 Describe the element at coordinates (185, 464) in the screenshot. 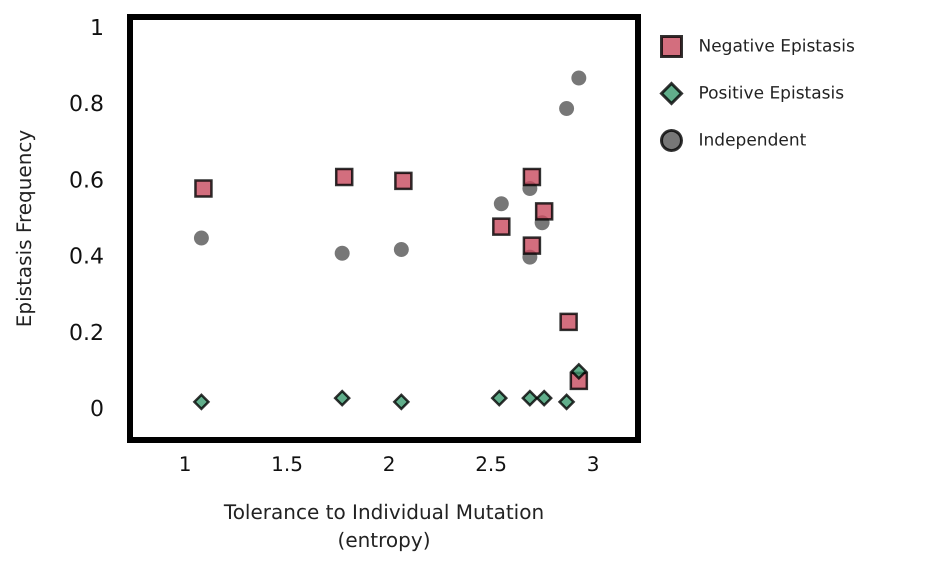

I see `x-tick-label: 1` at that location.